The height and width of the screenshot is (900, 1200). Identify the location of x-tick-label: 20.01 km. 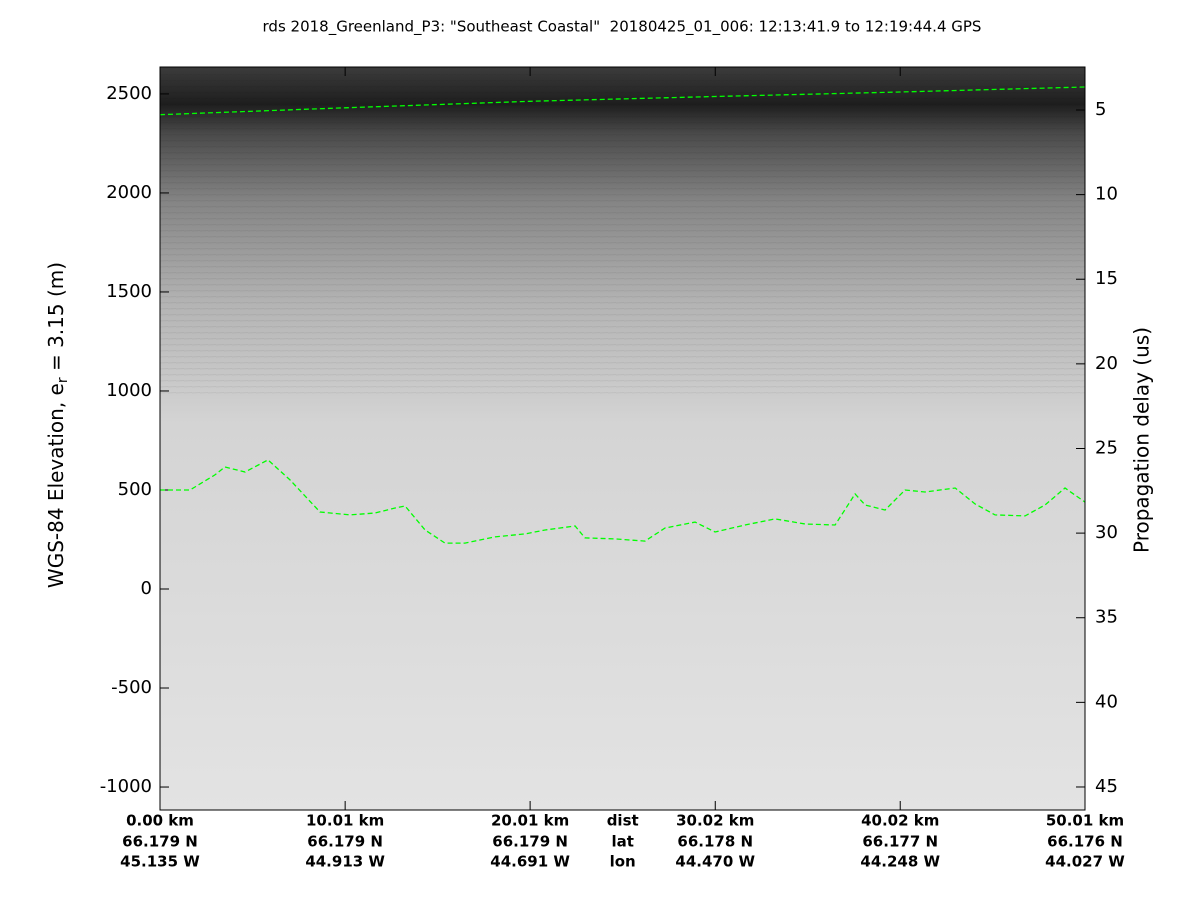
(530, 821).